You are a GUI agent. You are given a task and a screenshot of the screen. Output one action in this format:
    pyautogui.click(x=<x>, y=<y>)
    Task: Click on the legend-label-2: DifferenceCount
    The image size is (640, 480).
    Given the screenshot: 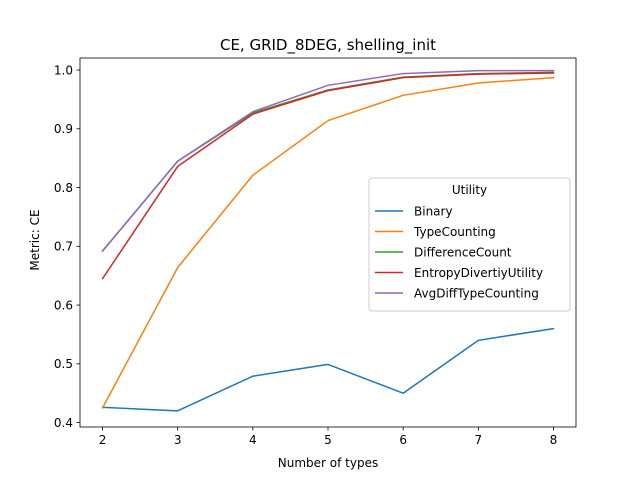 What is the action you would take?
    pyautogui.click(x=463, y=252)
    